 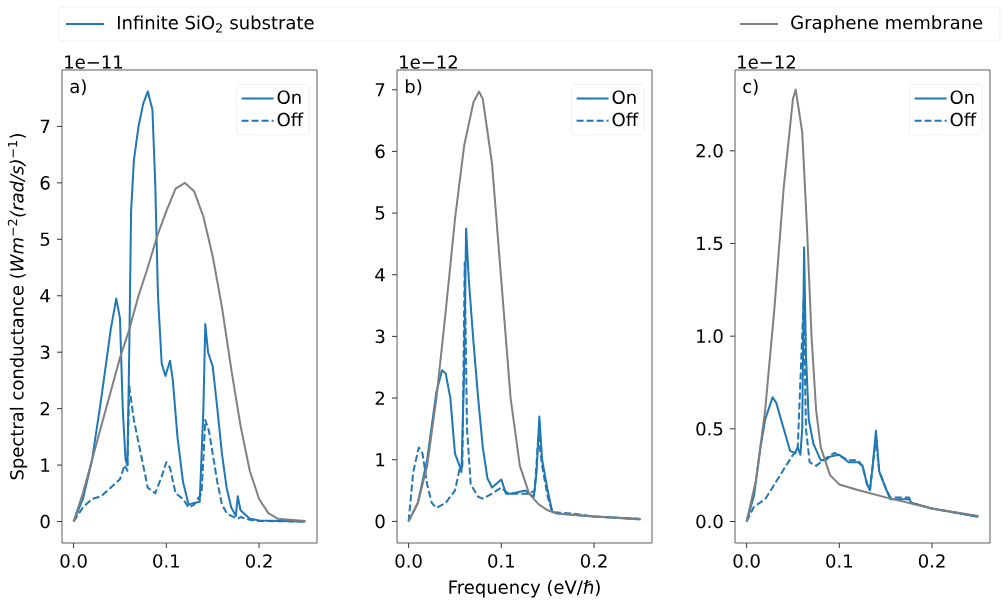 What do you see at coordinates (413, 87) in the screenshot?
I see `annotation: b)` at bounding box center [413, 87].